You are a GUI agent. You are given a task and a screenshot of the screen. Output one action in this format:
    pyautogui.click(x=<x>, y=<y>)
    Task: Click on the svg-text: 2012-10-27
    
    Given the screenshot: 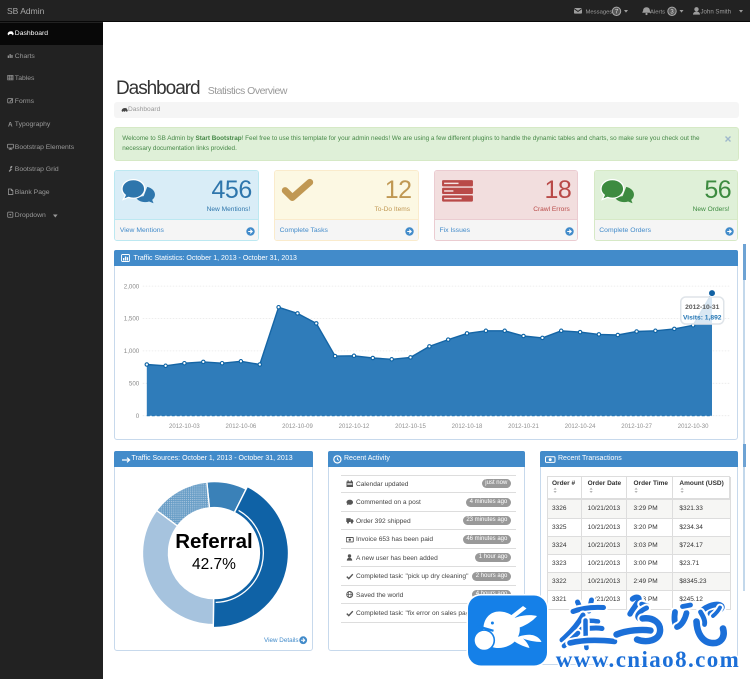 What is the action you would take?
    pyautogui.click(x=636, y=427)
    